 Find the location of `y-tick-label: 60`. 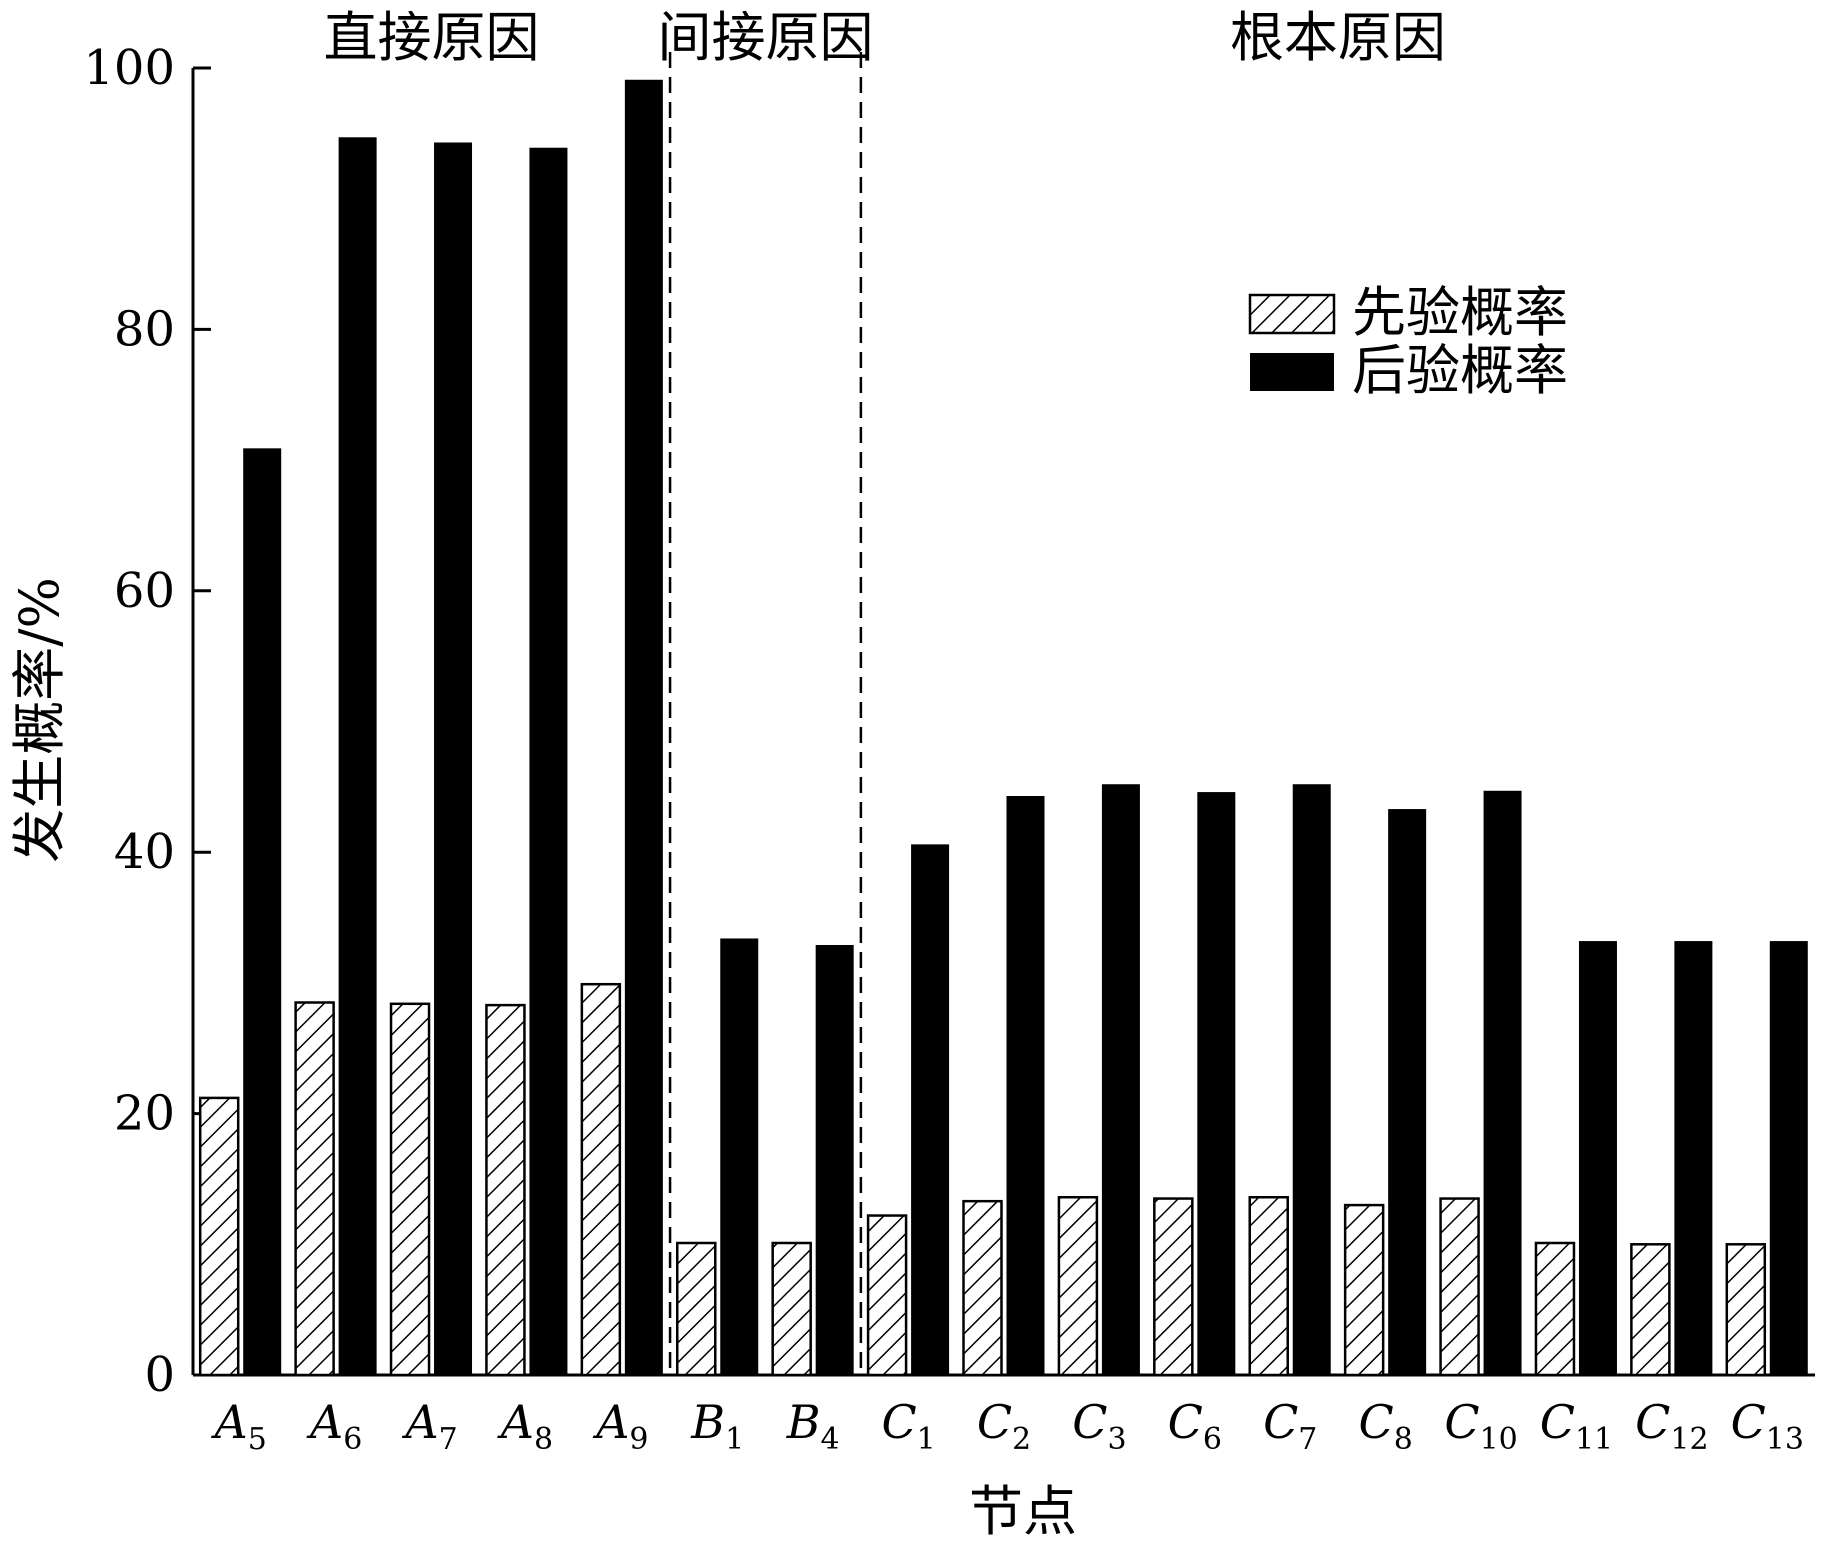

y-tick-label: 60 is located at coordinates (144, 591).